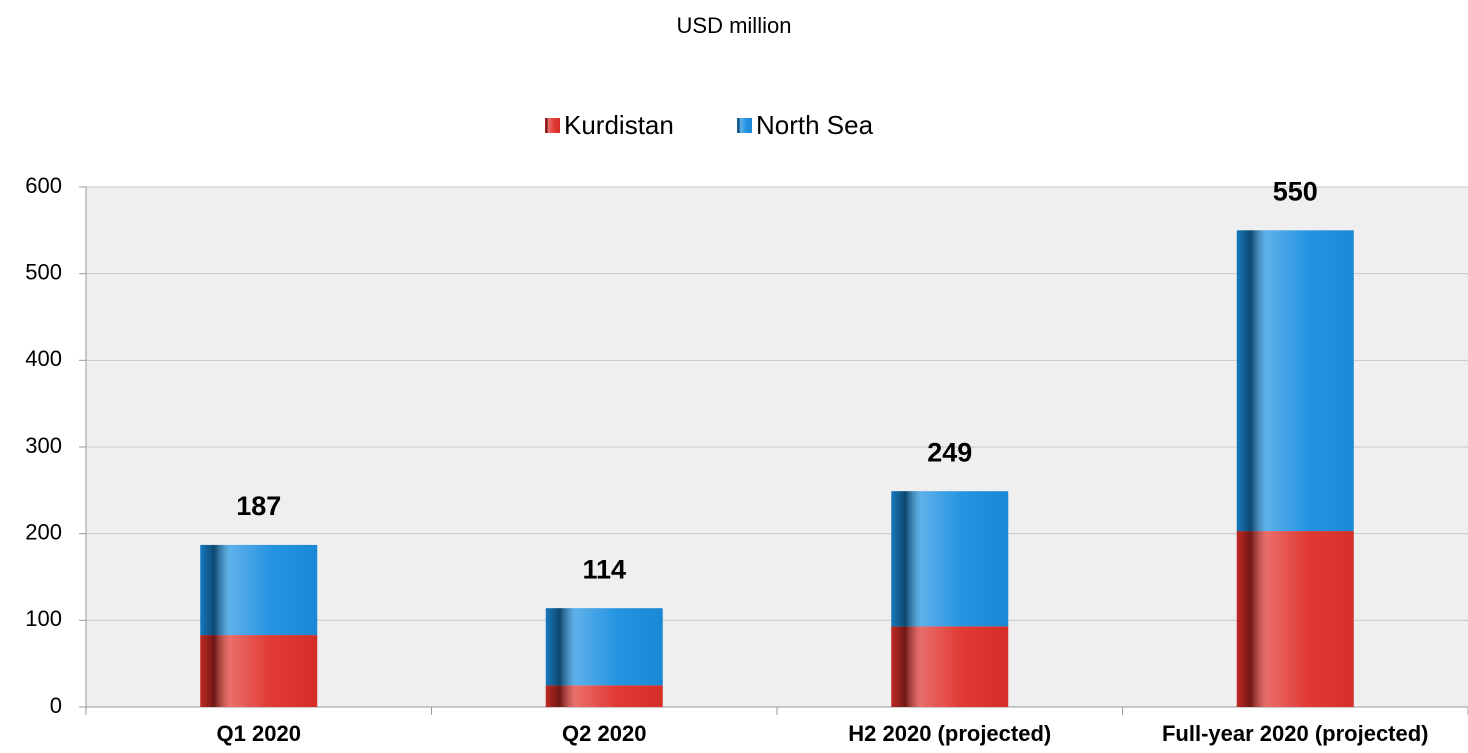  I want to click on legend-label: Kurdistan, so click(619, 125).